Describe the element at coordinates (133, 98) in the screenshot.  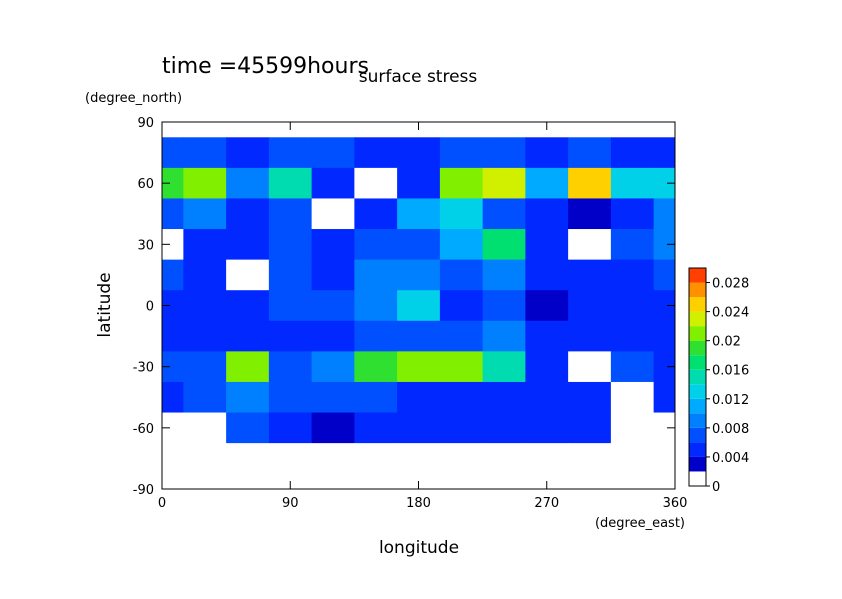
I see `y-units: (degree_north)` at that location.